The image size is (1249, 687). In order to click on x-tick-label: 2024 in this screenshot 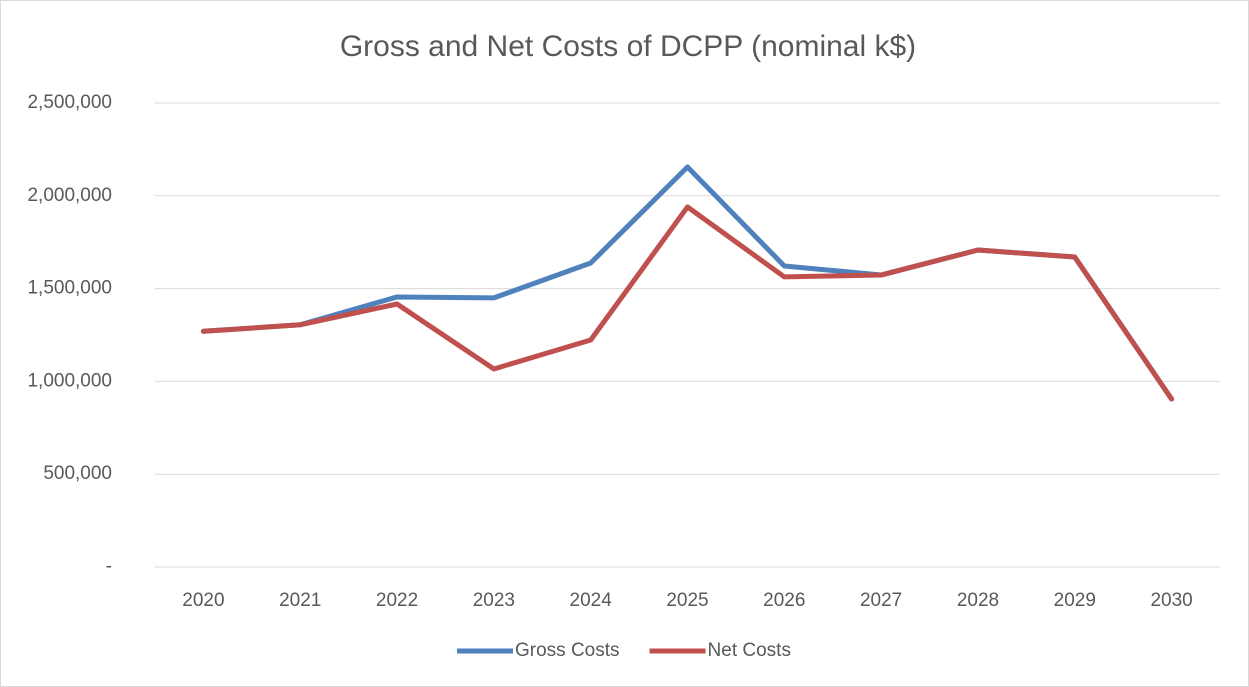, I will do `click(591, 600)`.